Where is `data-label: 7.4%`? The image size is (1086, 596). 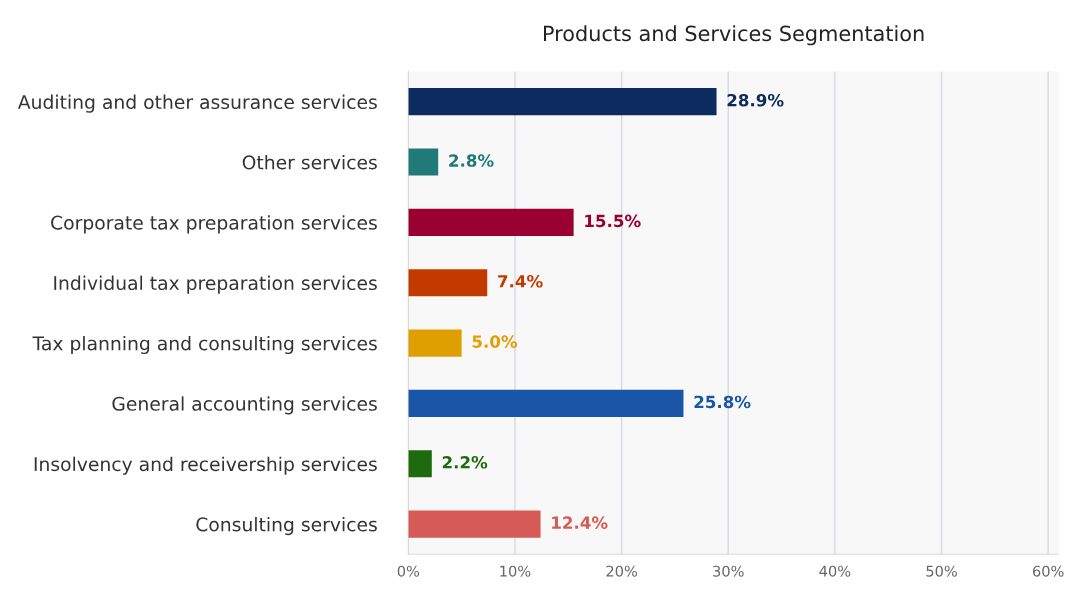 data-label: 7.4% is located at coordinates (520, 281).